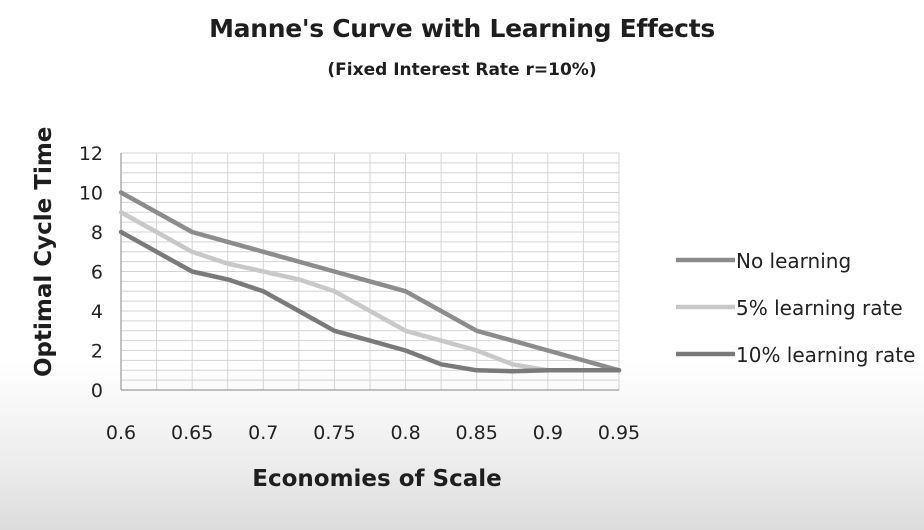  What do you see at coordinates (819, 308) in the screenshot?
I see `legend-label: 5% learning rate` at bounding box center [819, 308].